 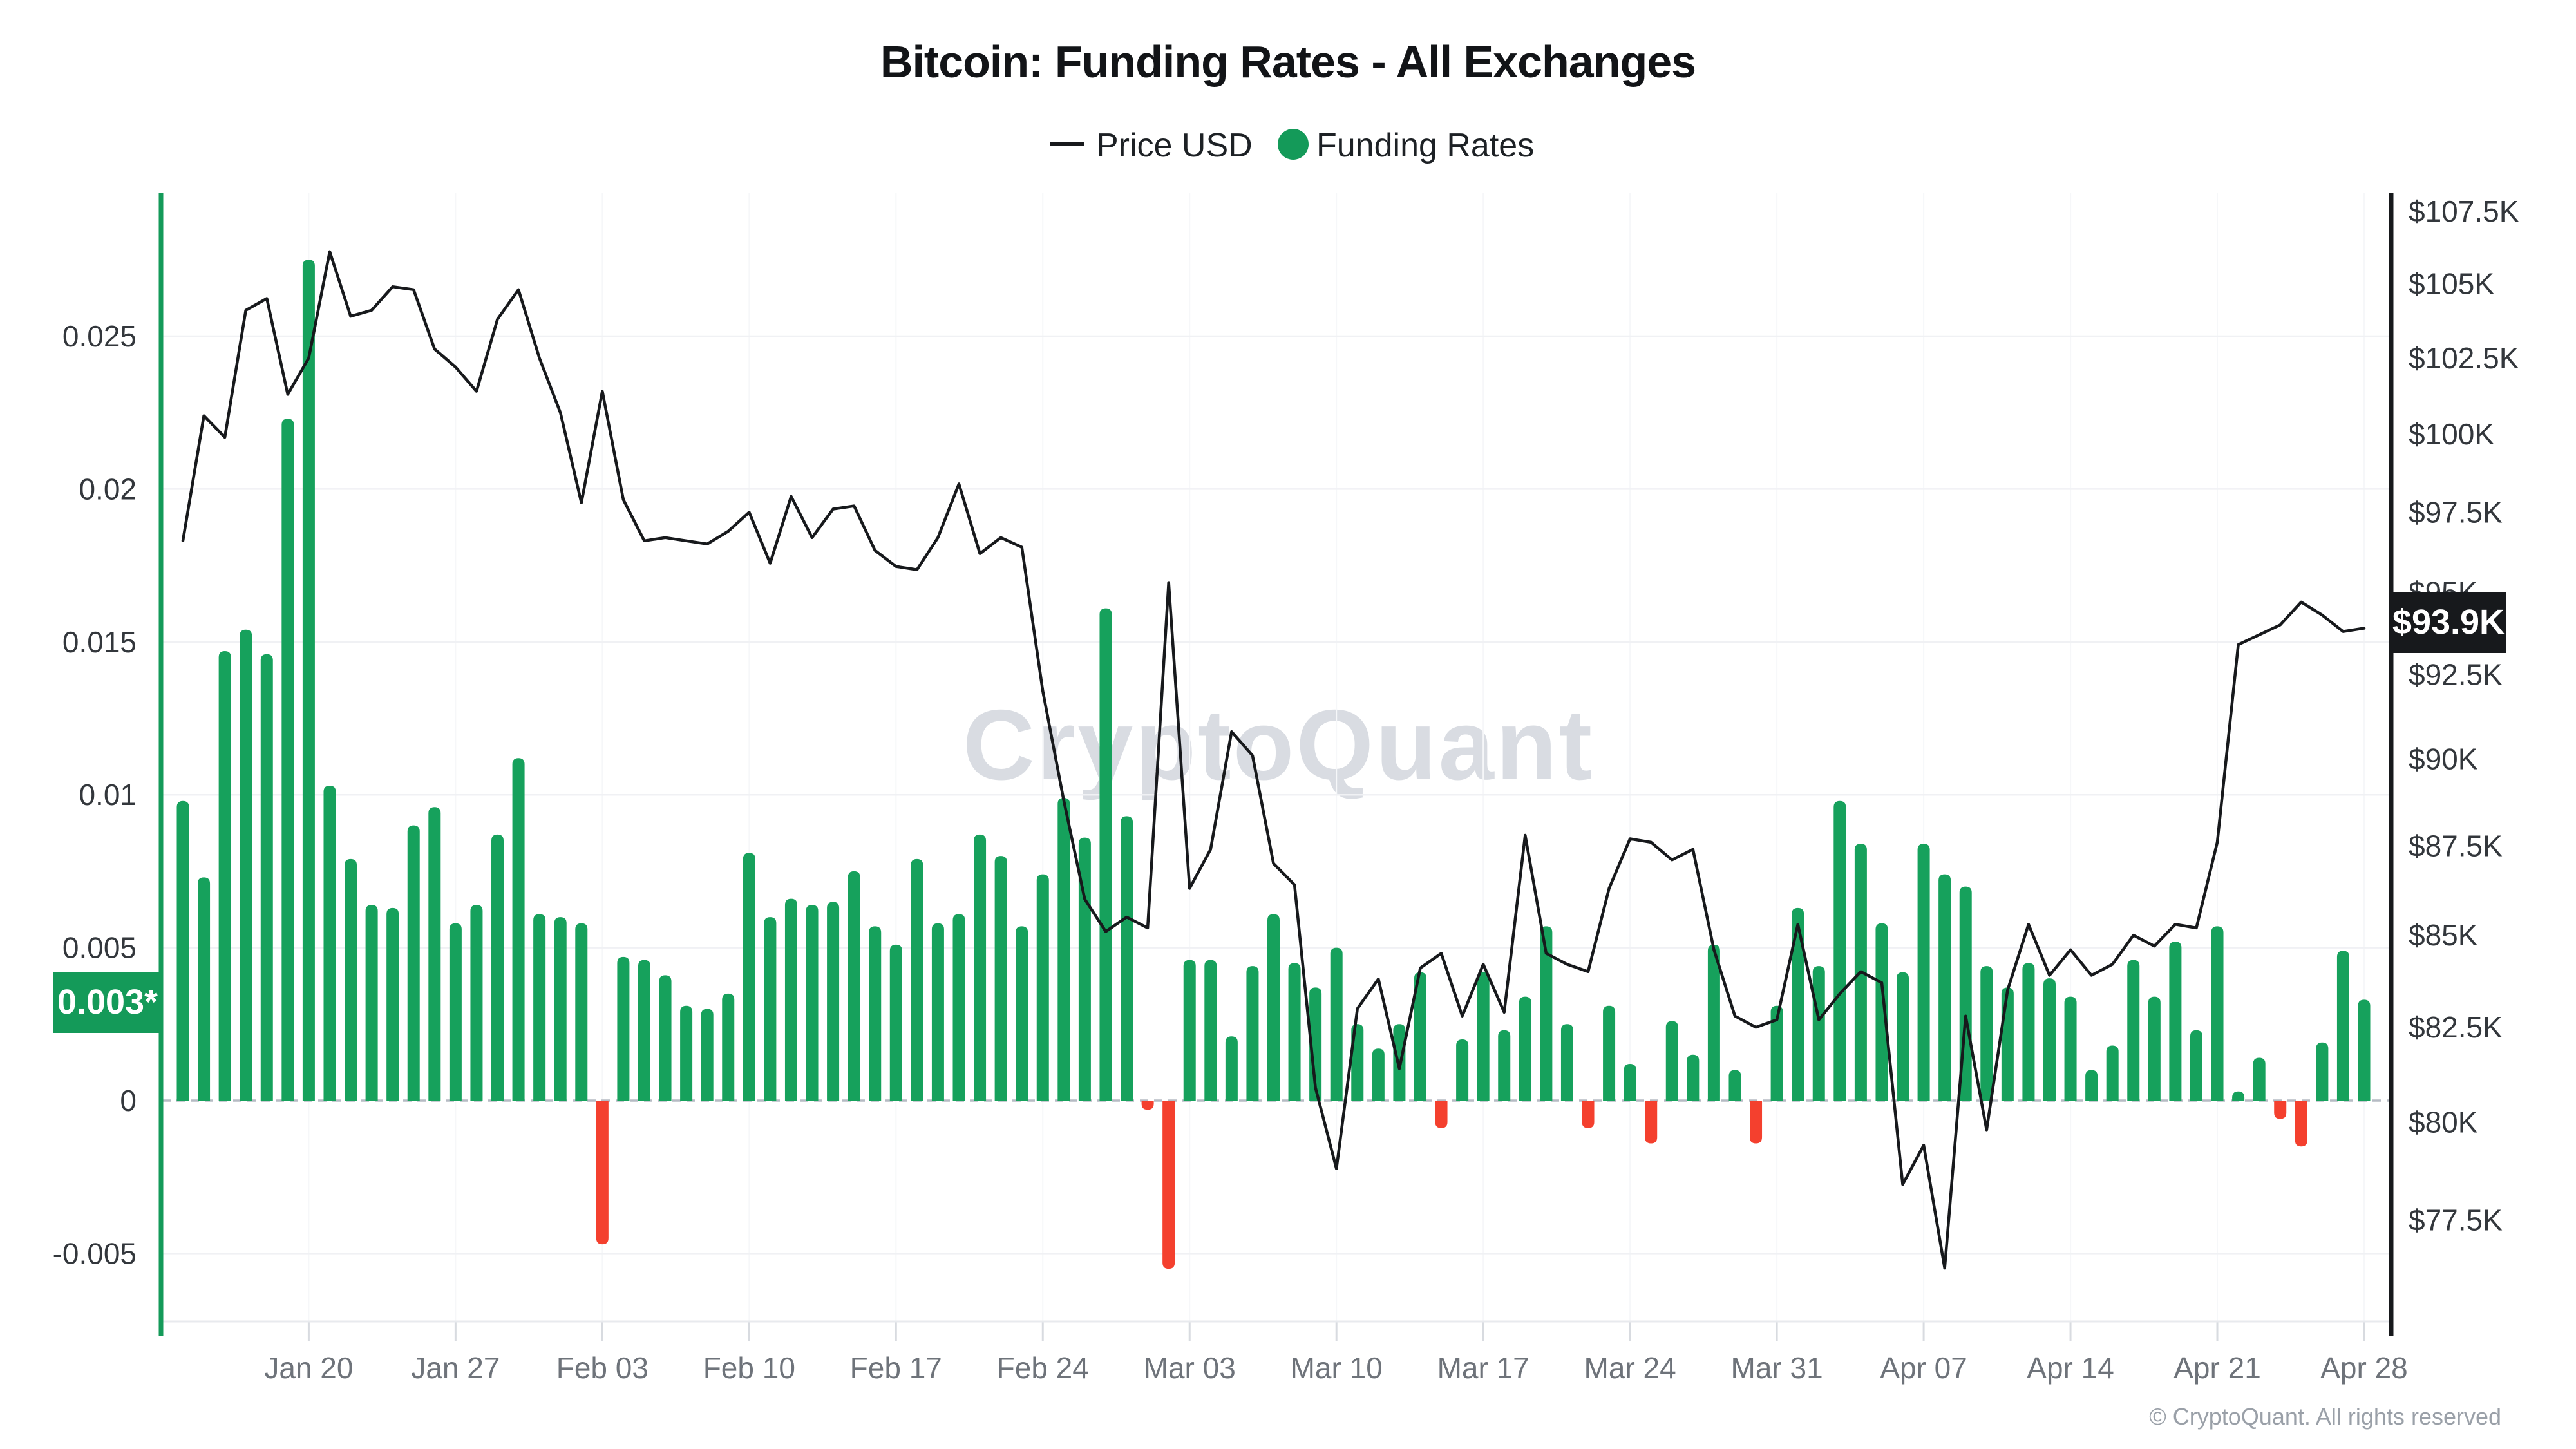 I want to click on legend-item-funding: Funding Rates, so click(x=1406, y=145).